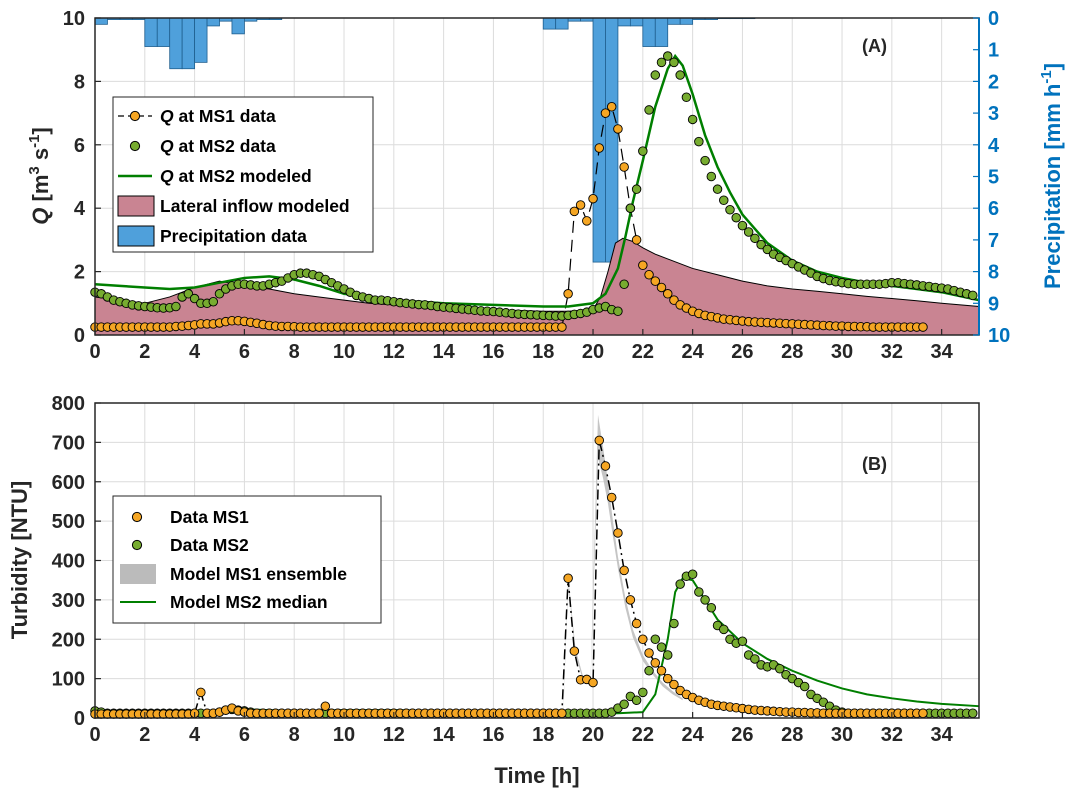 The height and width of the screenshot is (793, 1070). I want to click on legend-ms2-label: Q at MS2 data, so click(218, 146).